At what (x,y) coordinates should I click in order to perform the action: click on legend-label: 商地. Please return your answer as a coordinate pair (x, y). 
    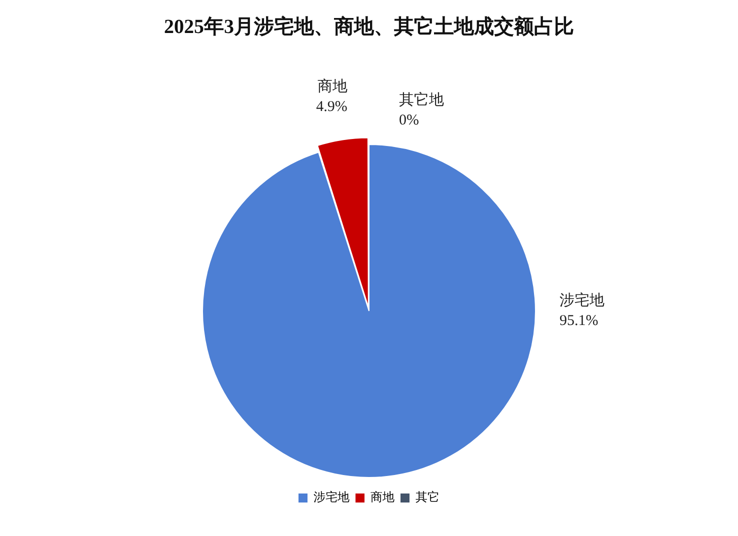
    Looking at the image, I should click on (382, 497).